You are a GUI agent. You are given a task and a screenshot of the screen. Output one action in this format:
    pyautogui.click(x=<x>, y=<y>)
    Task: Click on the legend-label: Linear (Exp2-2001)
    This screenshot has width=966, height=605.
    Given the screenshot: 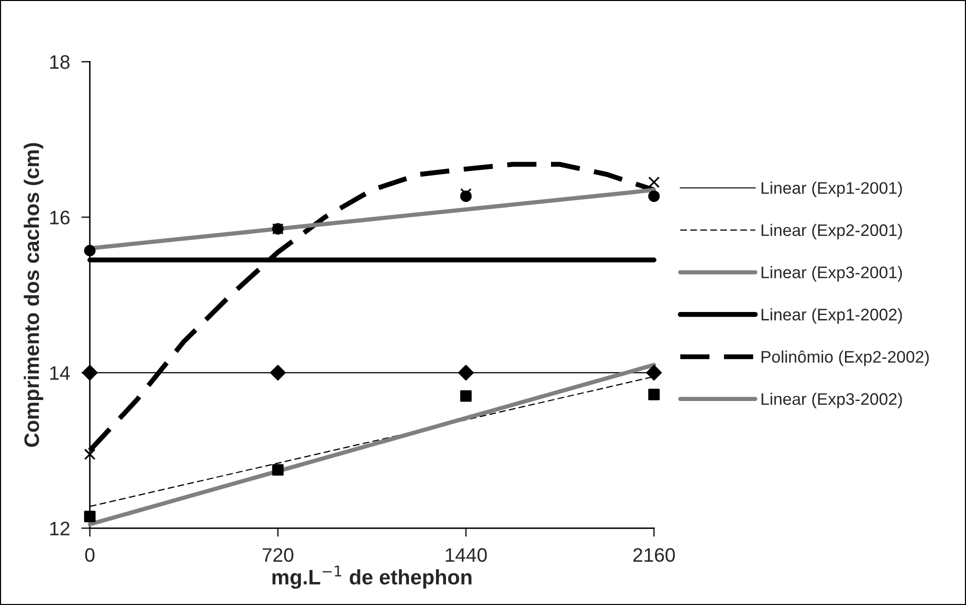 What is the action you would take?
    pyautogui.click(x=832, y=232)
    